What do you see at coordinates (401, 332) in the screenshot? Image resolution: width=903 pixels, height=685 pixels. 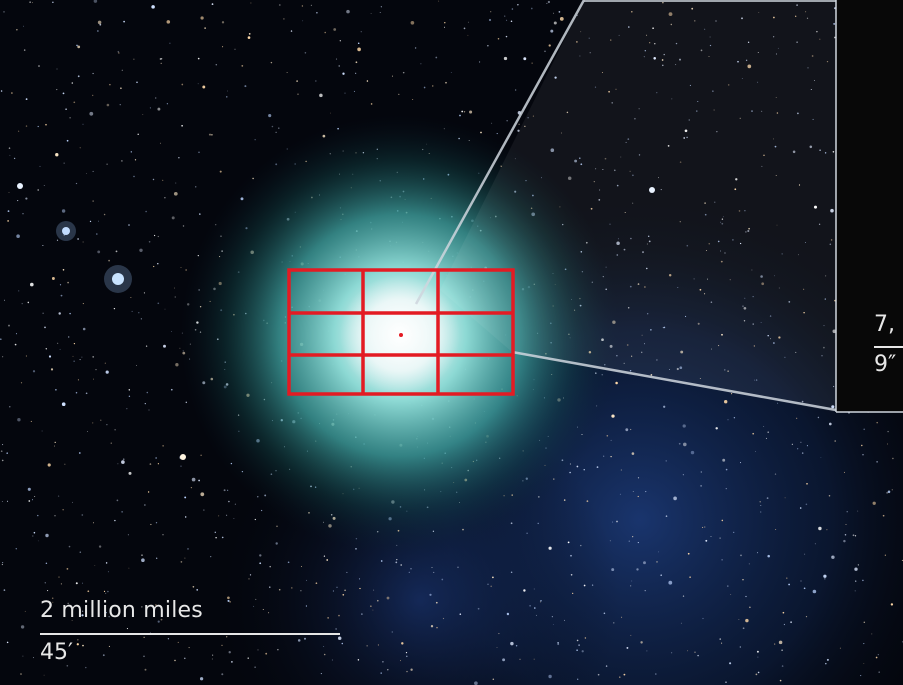 I see `grid-border` at bounding box center [401, 332].